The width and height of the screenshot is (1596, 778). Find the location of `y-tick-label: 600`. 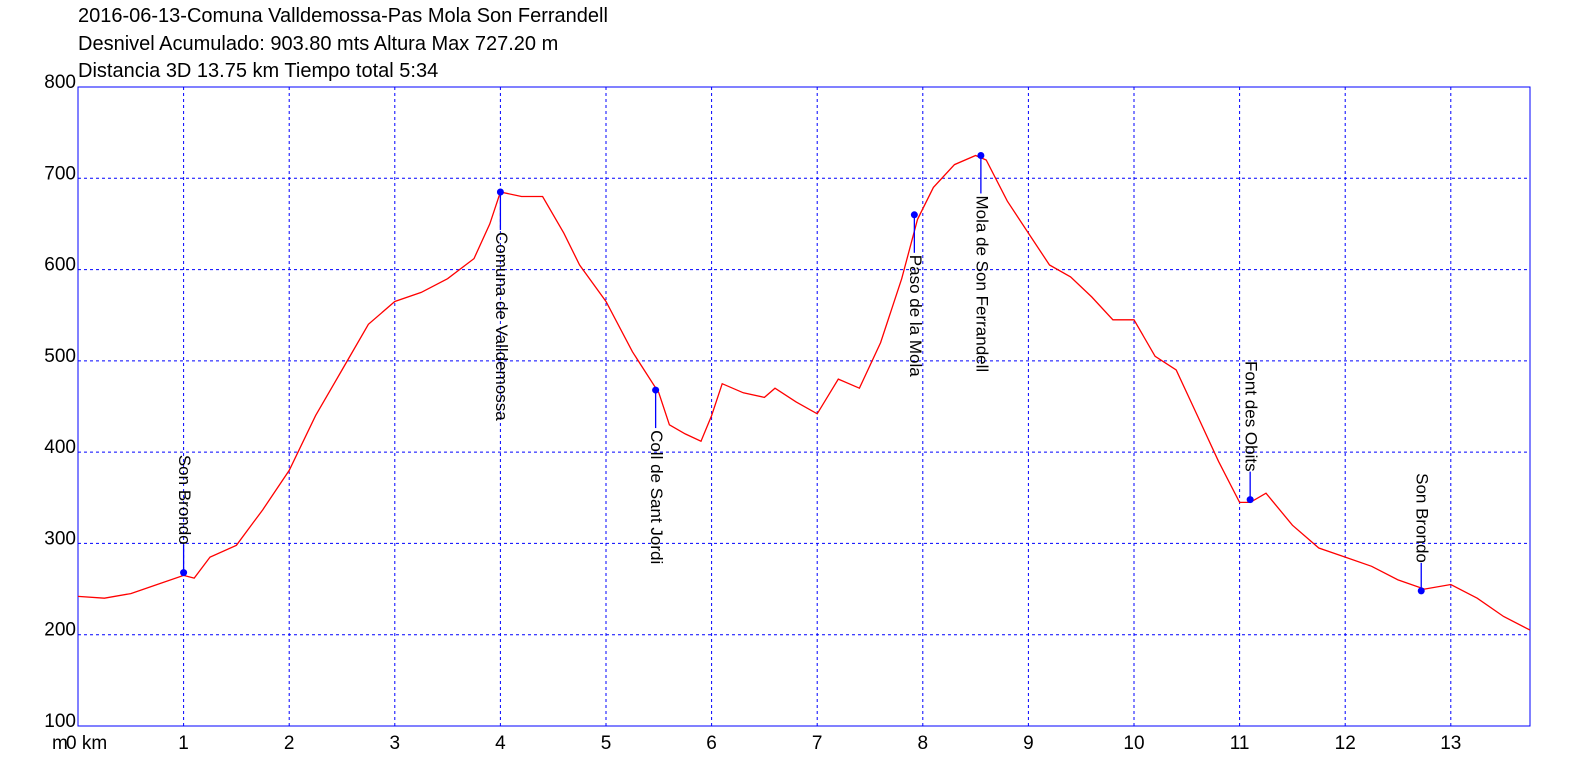

y-tick-label: 600 is located at coordinates (60, 265).